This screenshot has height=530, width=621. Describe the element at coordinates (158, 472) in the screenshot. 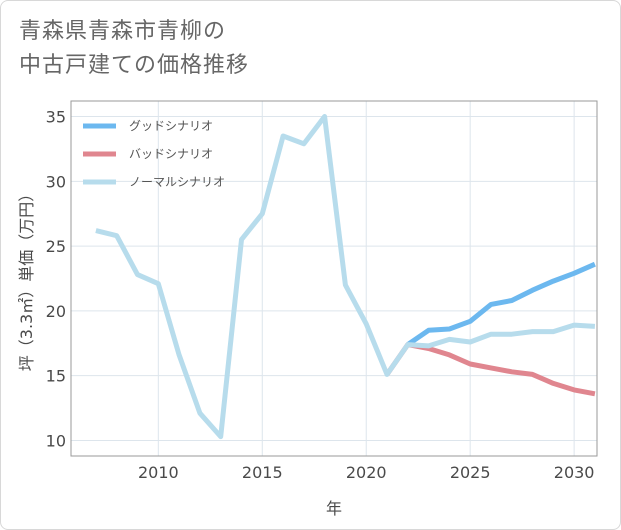

I see `x-tick-label: 2010` at that location.